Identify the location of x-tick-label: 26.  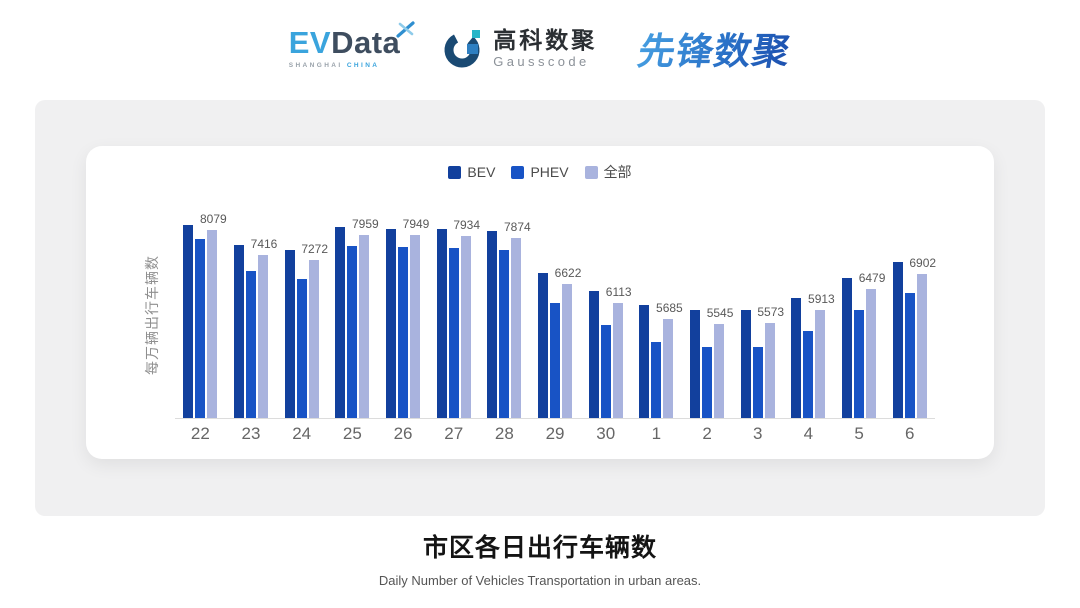
(403, 433).